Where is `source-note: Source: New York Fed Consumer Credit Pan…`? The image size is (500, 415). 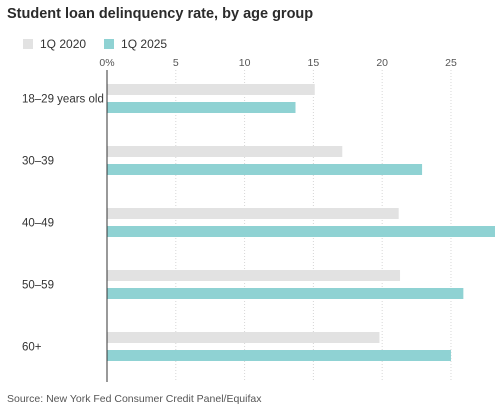
source-note: Source: New York Fed Consumer Credit Pan… is located at coordinates (134, 399).